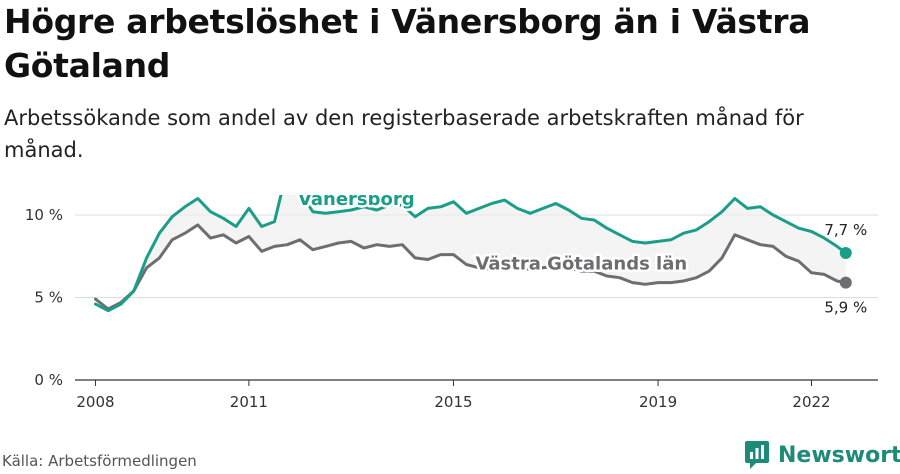 The image size is (900, 474). What do you see at coordinates (356, 202) in the screenshot?
I see `series-label-vanersborg: Vänersborg` at bounding box center [356, 202].